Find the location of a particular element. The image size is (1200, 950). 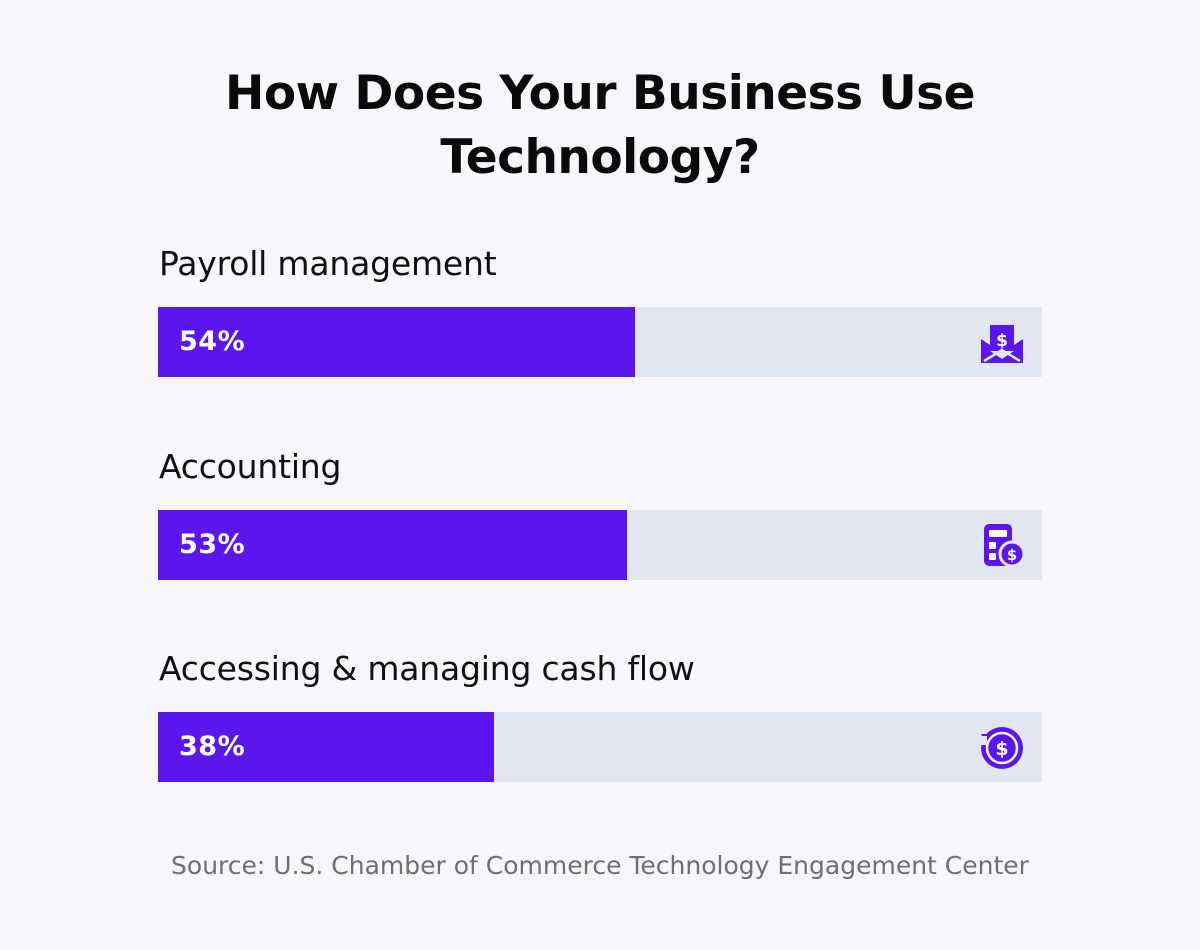

value-label: 53% is located at coordinates (212, 544).